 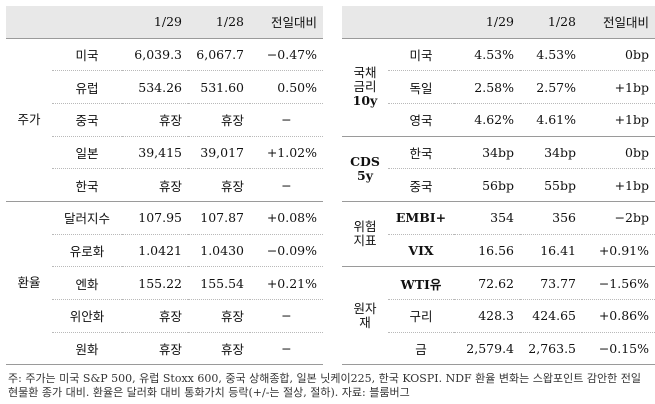 What do you see at coordinates (219, 251) in the screenshot?
I see `value-date-2: 1.0430` at bounding box center [219, 251].